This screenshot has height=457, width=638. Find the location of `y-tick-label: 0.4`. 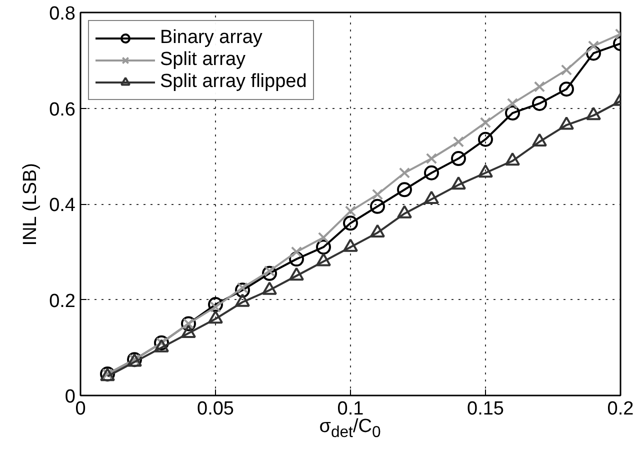

y-tick-label: 0.4 is located at coordinates (62, 205).